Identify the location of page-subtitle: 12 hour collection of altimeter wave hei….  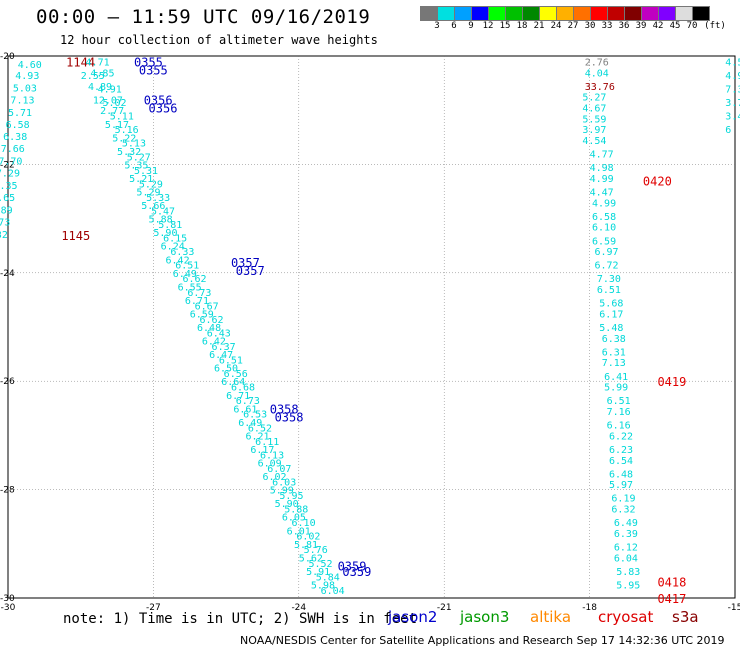
(219, 40).